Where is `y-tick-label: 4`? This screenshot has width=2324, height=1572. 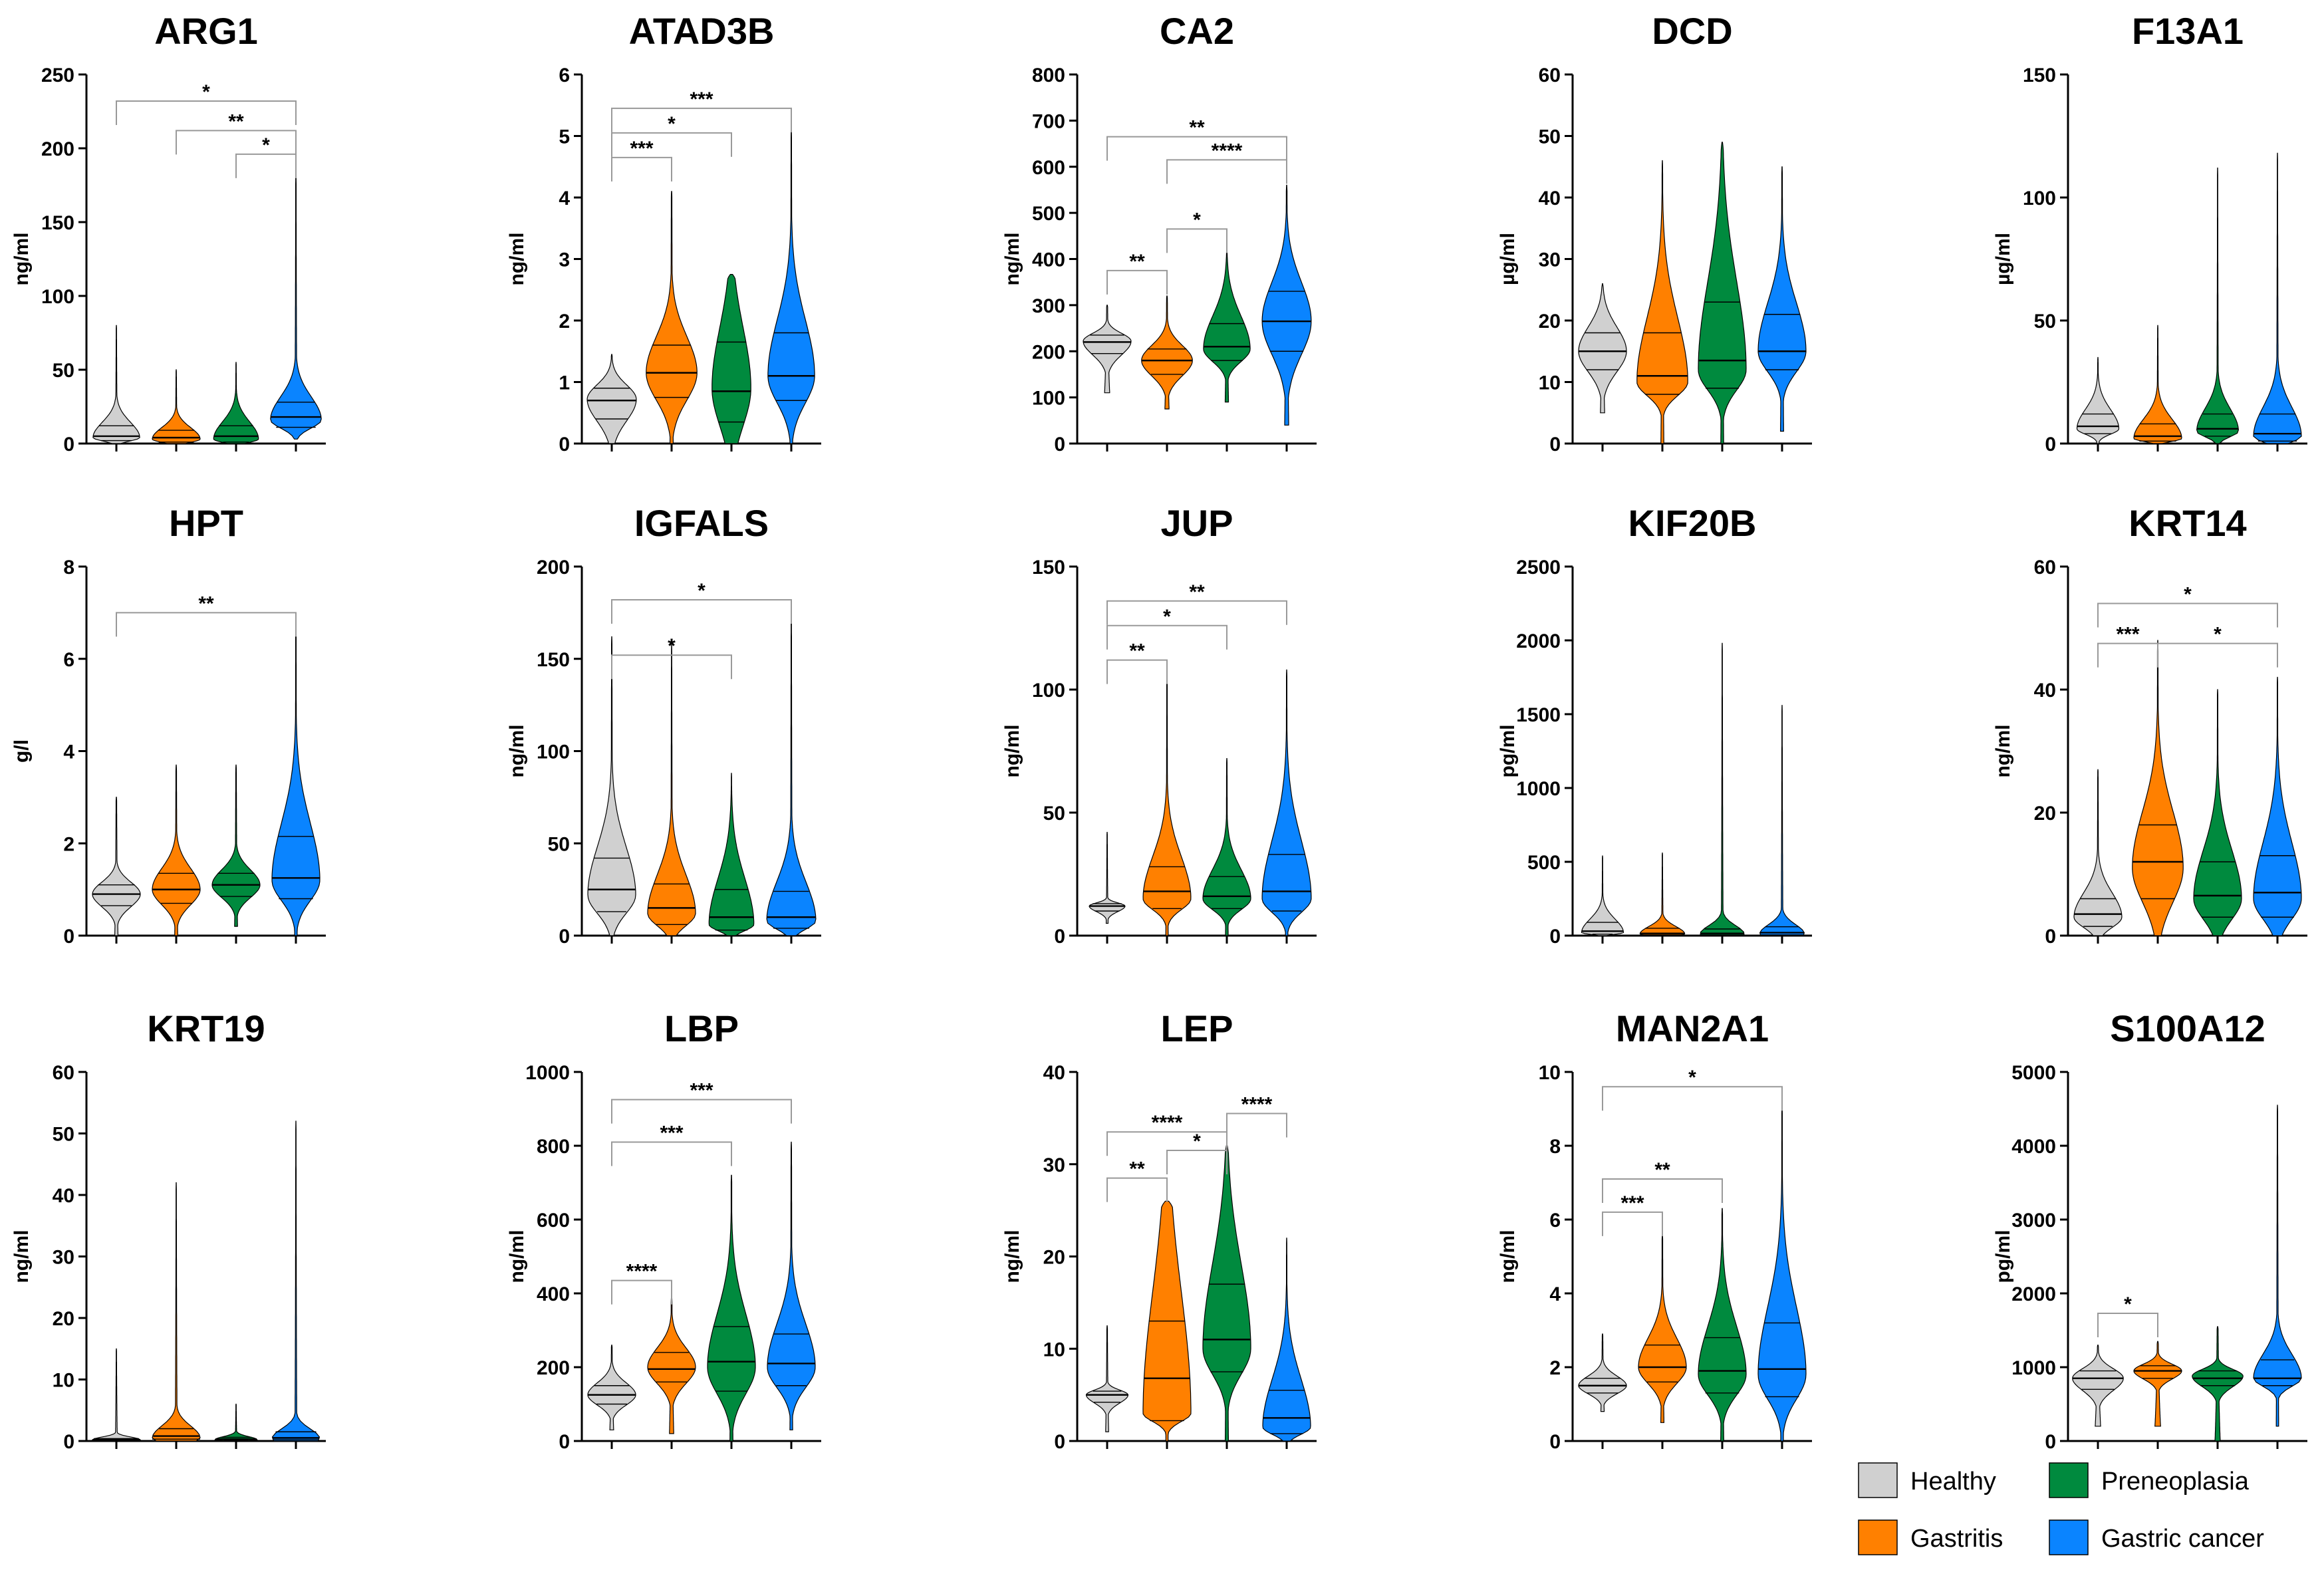 y-tick-label: 4 is located at coordinates (68, 752).